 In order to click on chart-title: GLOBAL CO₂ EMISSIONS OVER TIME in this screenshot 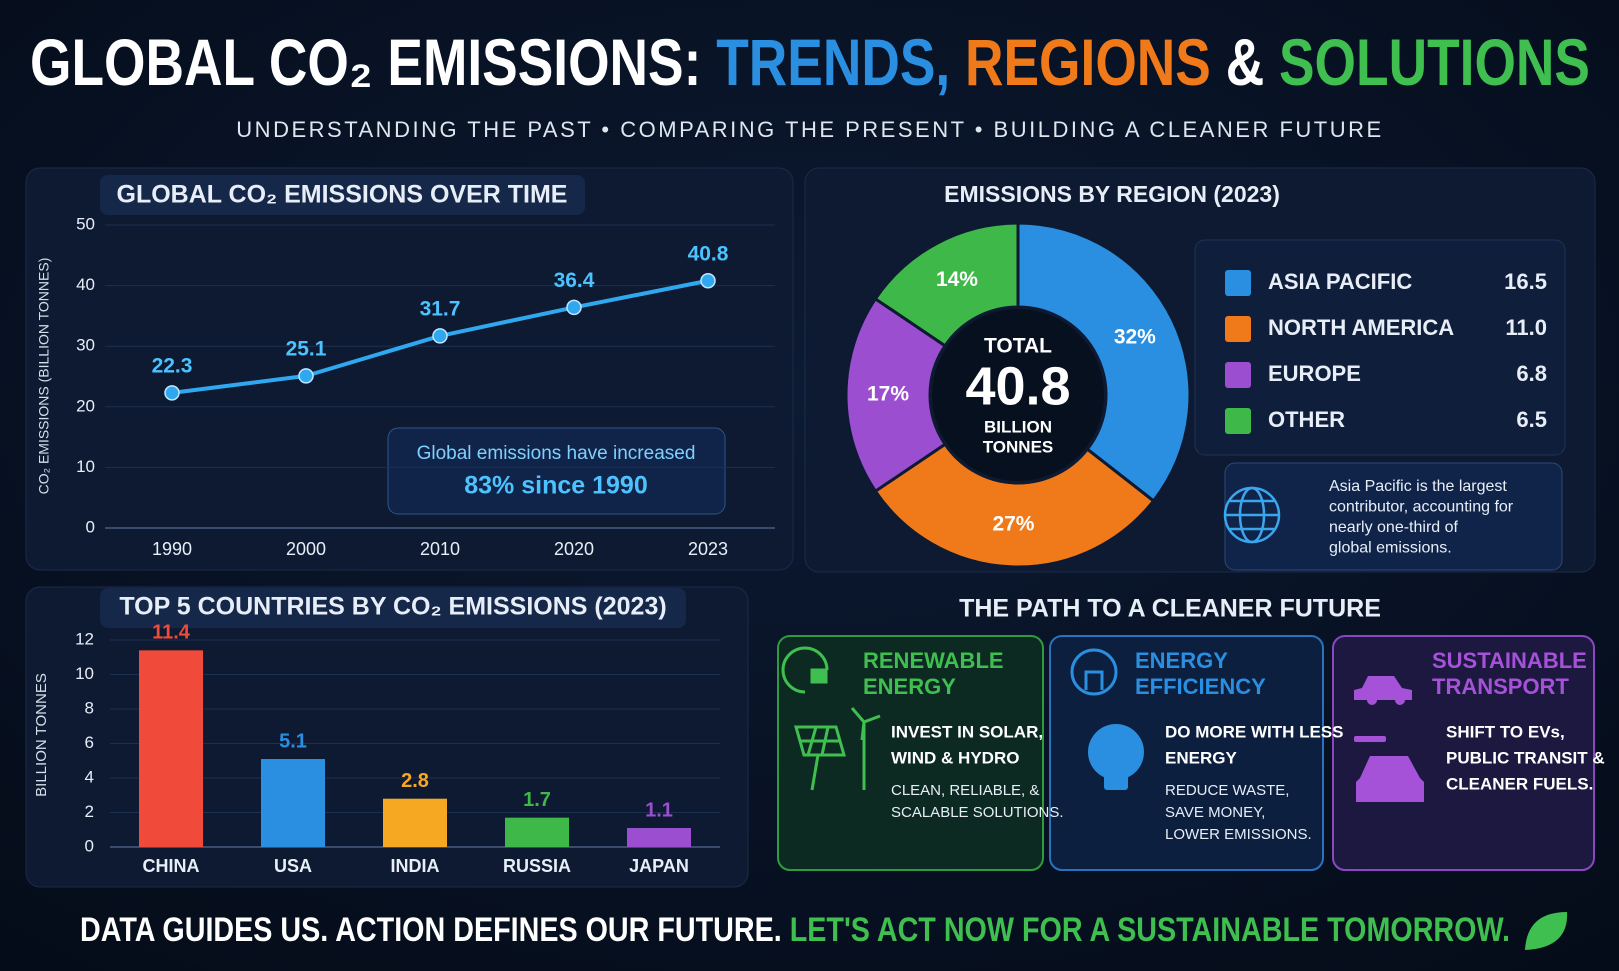, I will do `click(342, 195)`.